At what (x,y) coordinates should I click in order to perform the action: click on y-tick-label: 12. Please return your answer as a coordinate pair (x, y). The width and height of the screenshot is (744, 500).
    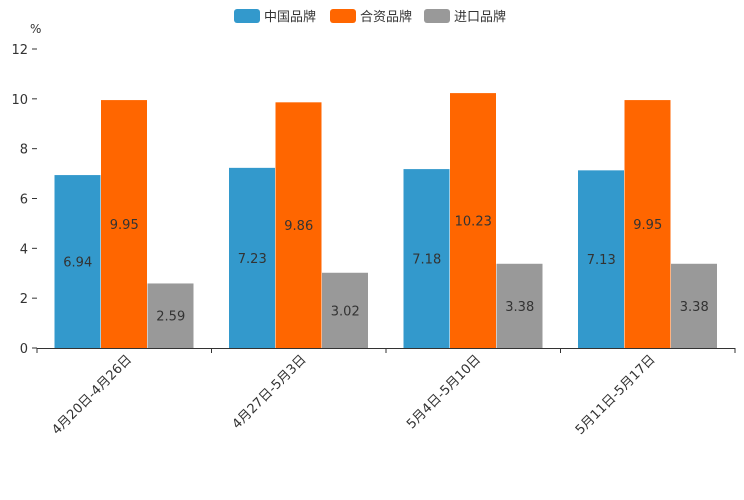
    Looking at the image, I should click on (19, 50).